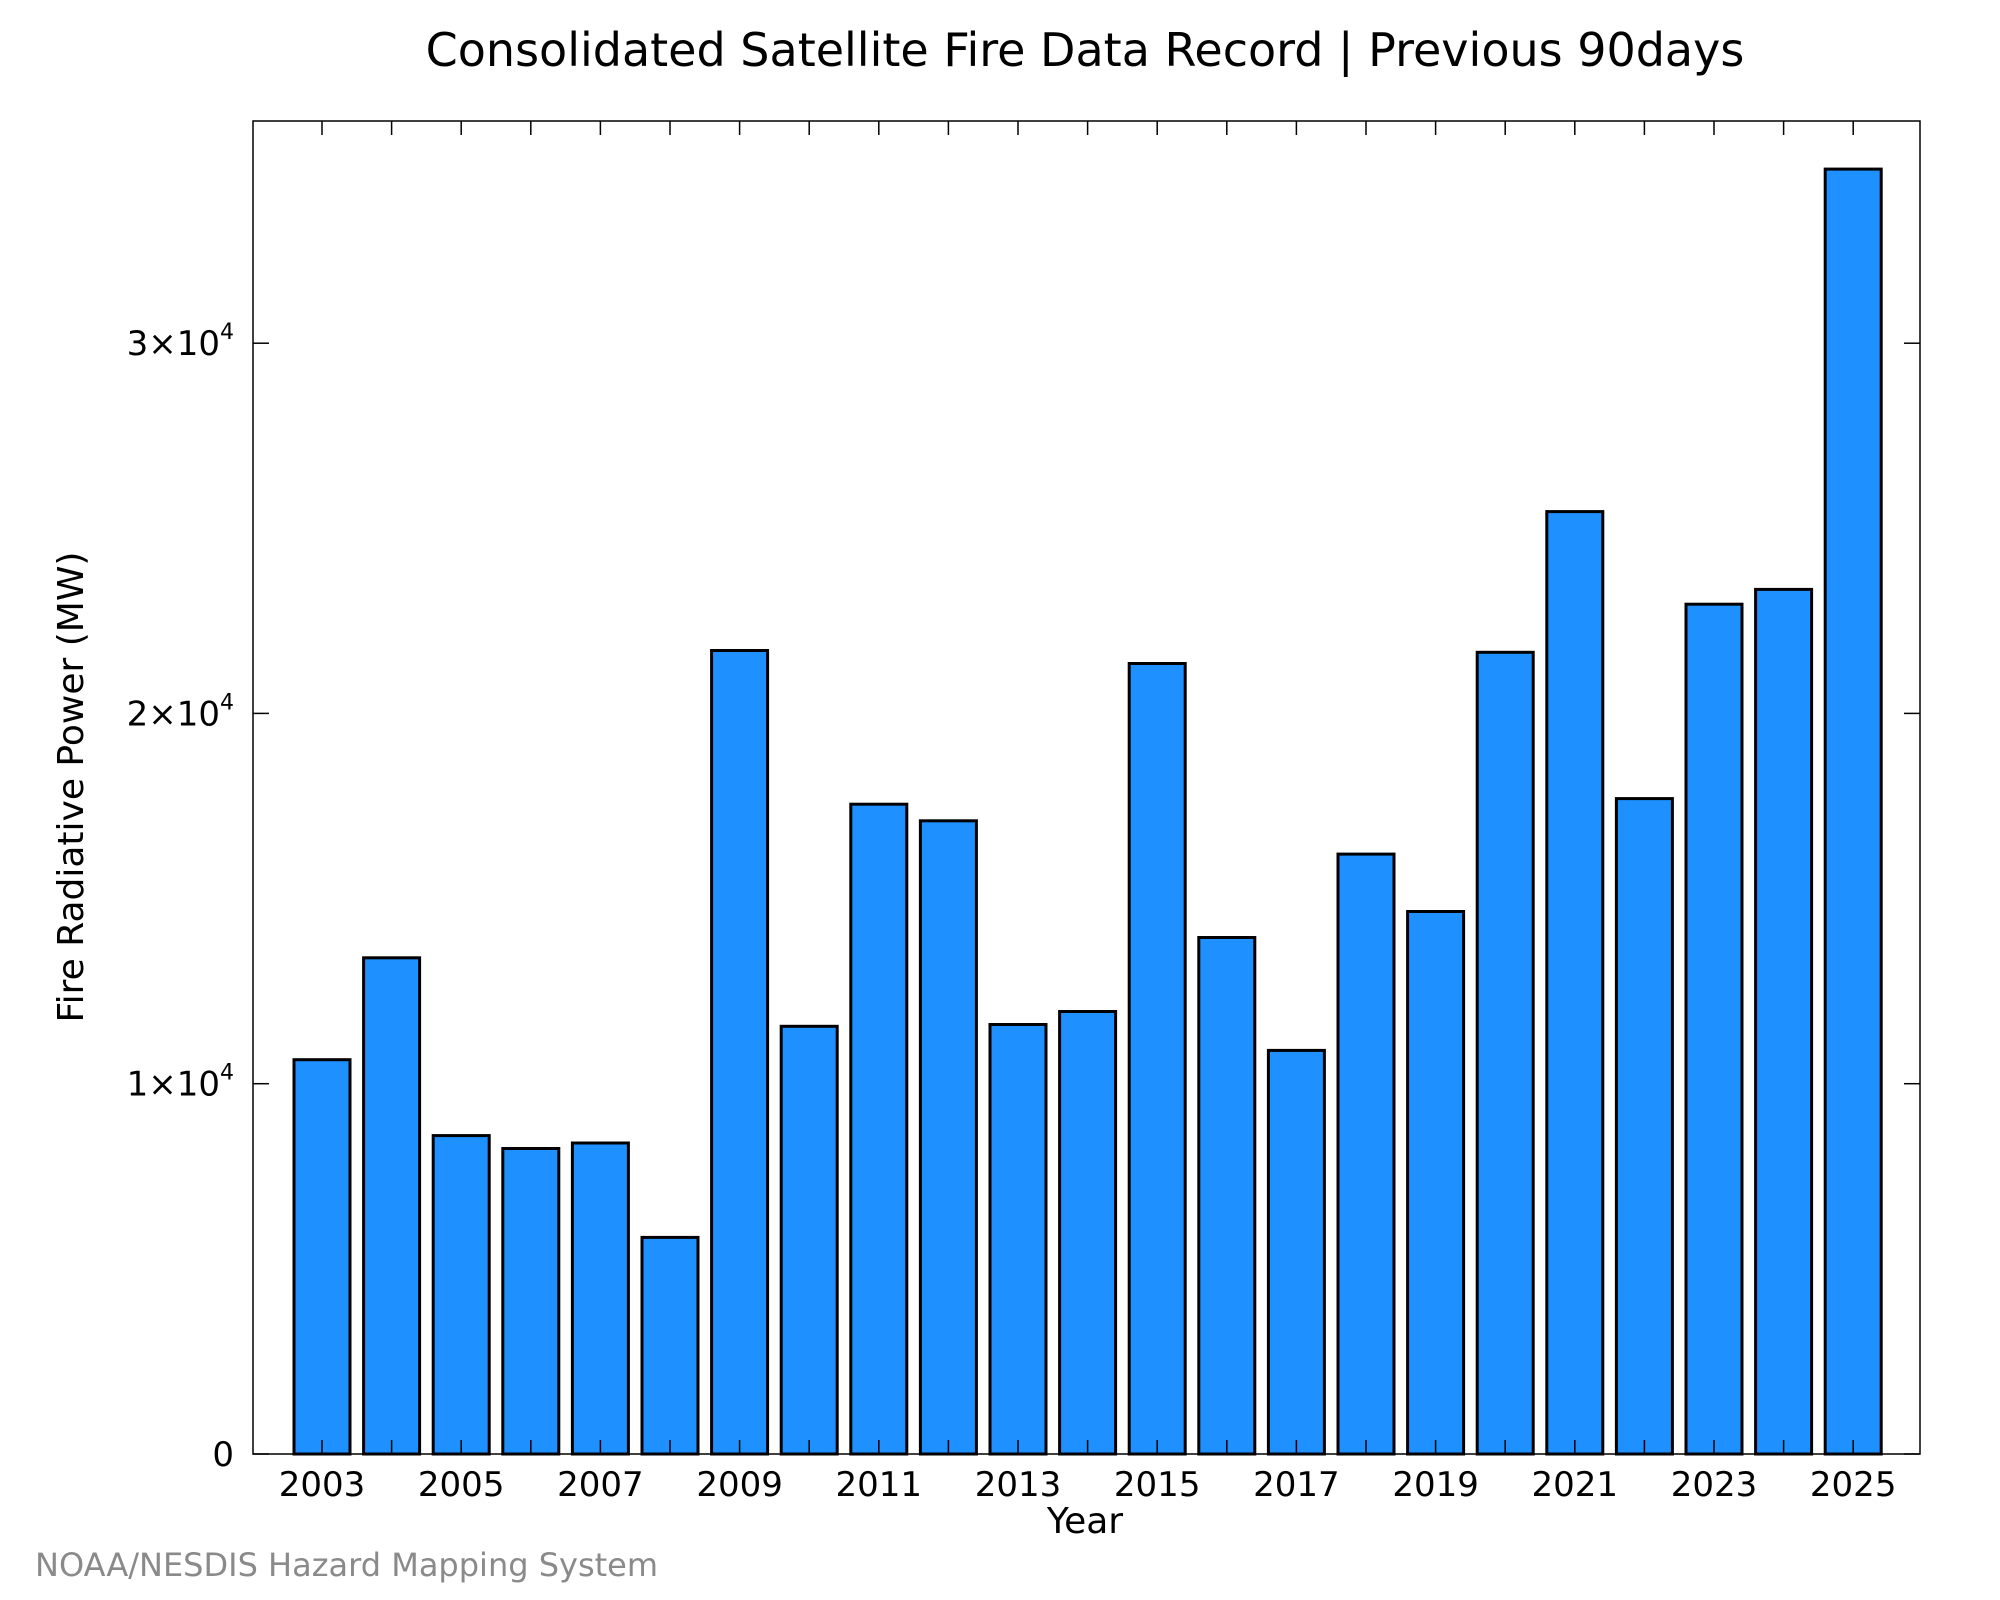 The image size is (2000, 1600). What do you see at coordinates (461, 1295) in the screenshot?
I see `bar-2005` at bounding box center [461, 1295].